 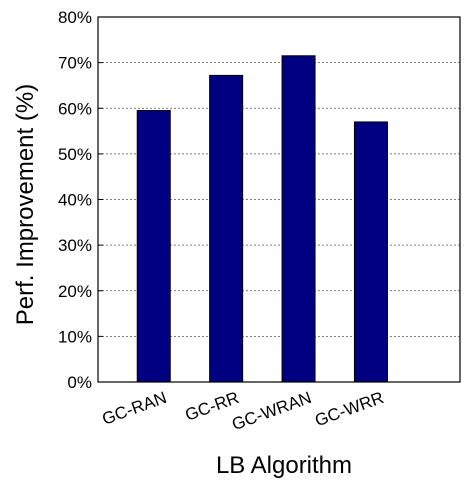 What do you see at coordinates (75, 108) in the screenshot?
I see `y-tick-label: 60%` at bounding box center [75, 108].